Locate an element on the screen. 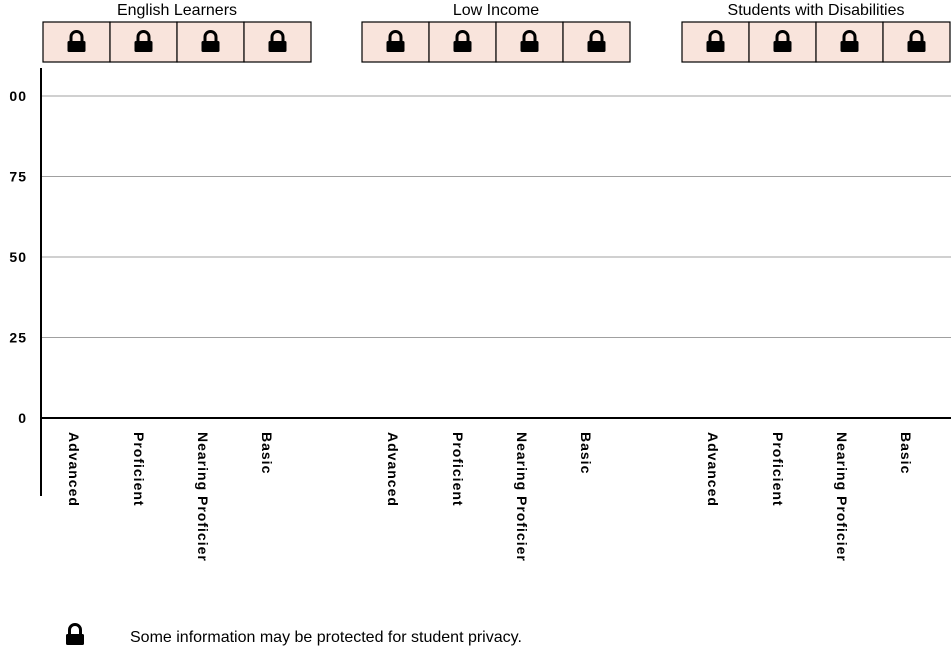 This screenshot has height=648, width=951. group-title: English Learners is located at coordinates (177, 10).